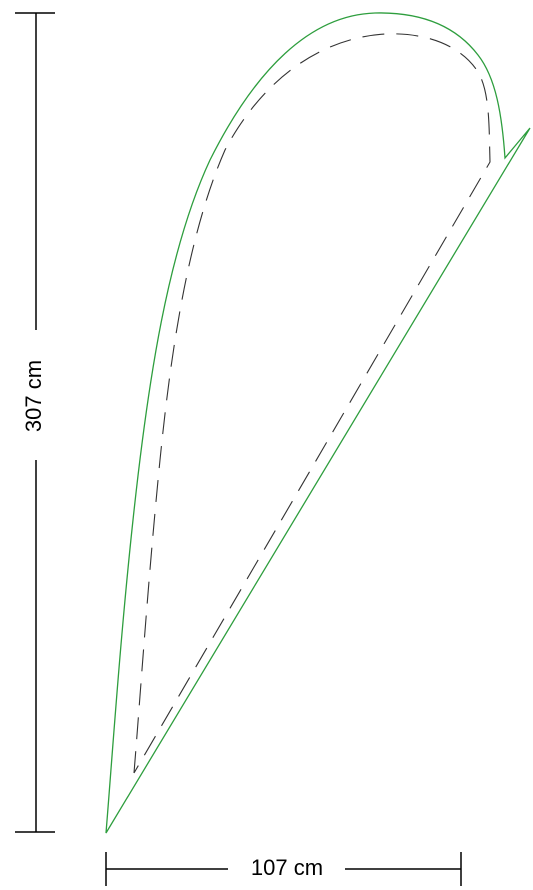 The width and height of the screenshot is (533, 890). I want to click on height-dimension: 307 cm, so click(35, 422).